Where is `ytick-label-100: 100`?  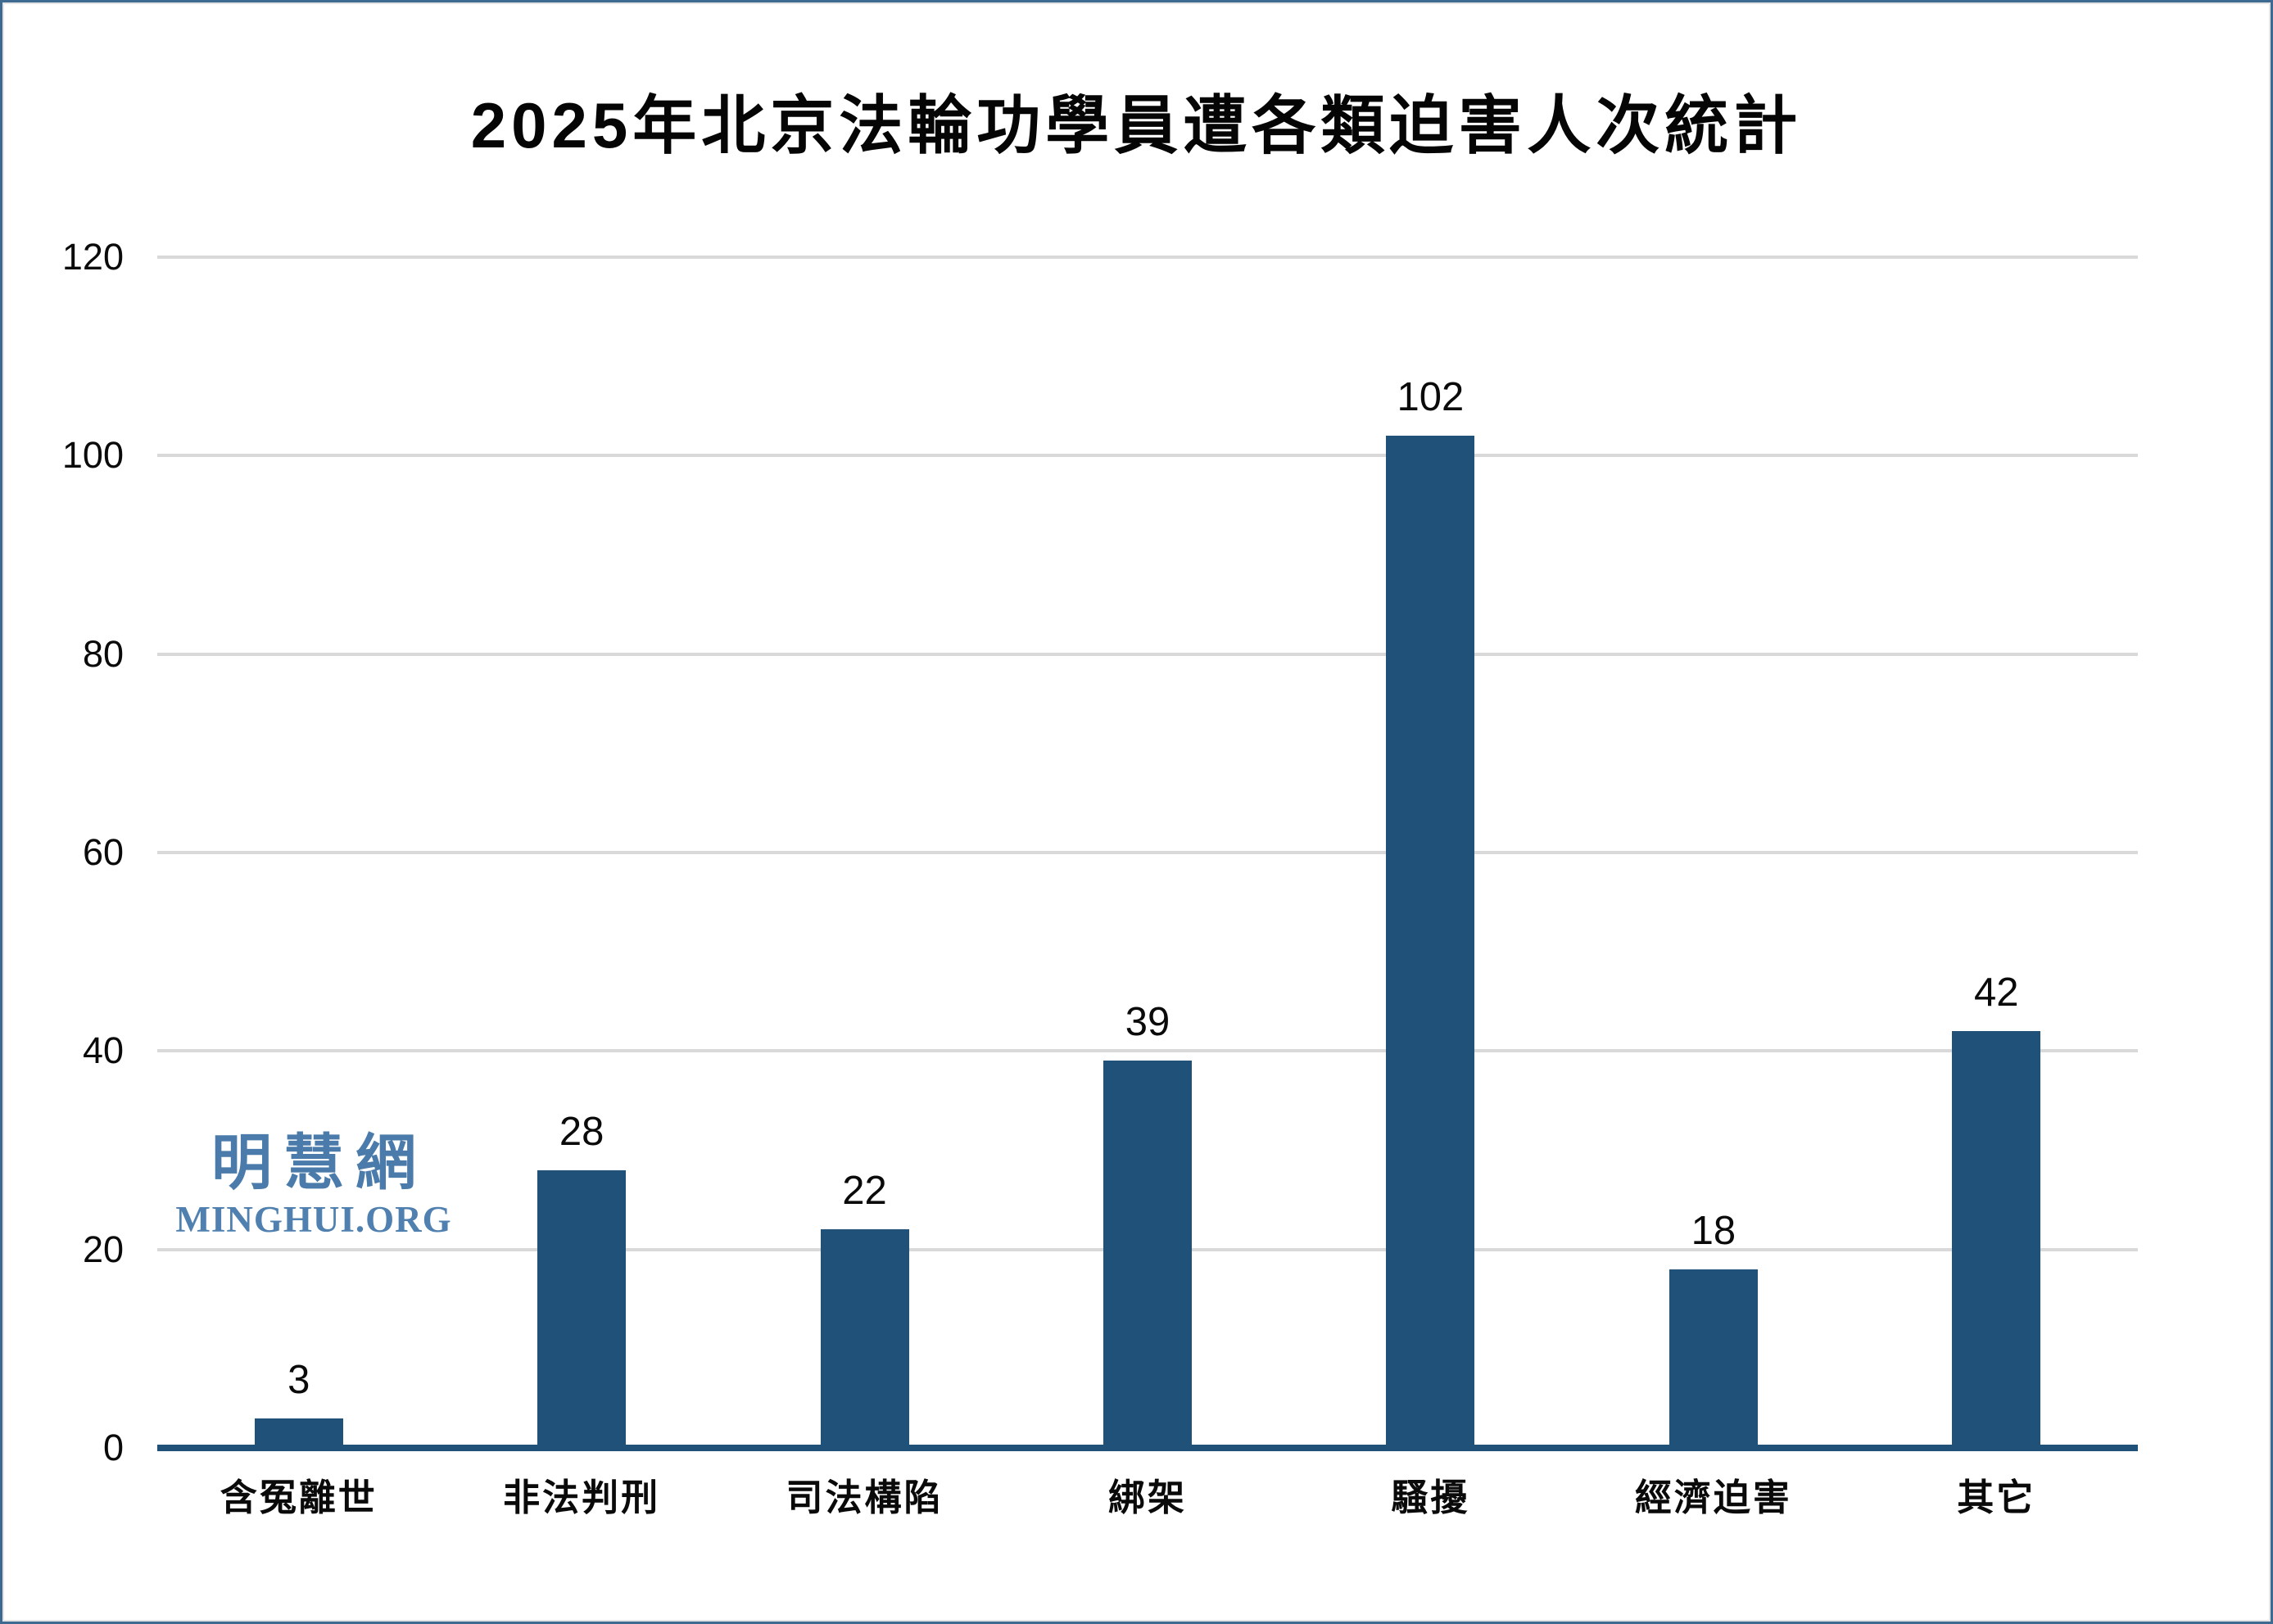 ytick-label-100: 100 is located at coordinates (92, 456).